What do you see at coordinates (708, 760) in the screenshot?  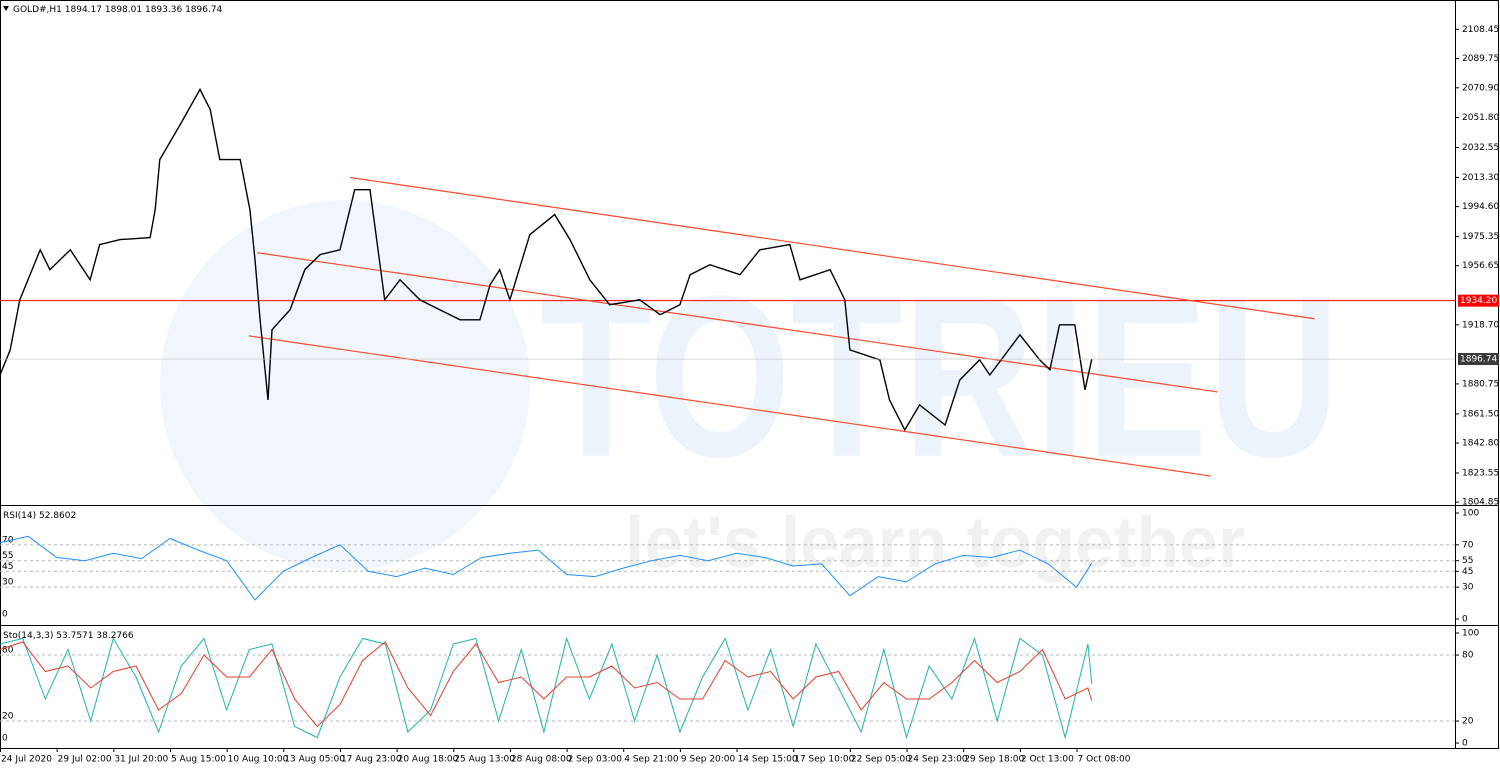 I see `x-tick-label: 9 Sep 20:00` at bounding box center [708, 760].